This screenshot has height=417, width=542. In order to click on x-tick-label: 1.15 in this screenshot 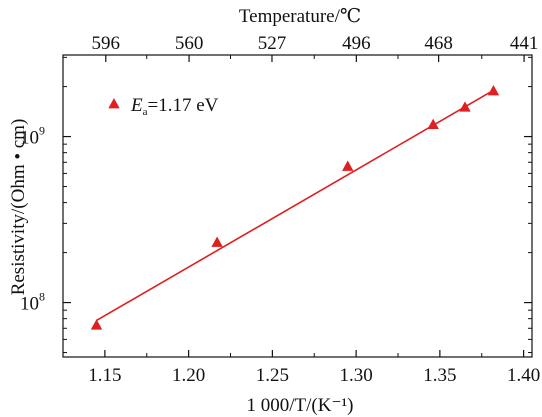, I will do `click(104, 375)`.